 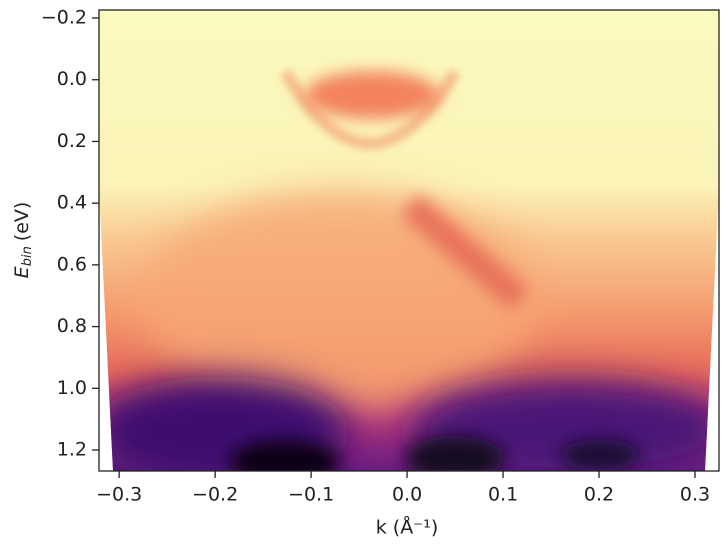 I want to click on x-tick-label: 0.2, so click(x=599, y=495).